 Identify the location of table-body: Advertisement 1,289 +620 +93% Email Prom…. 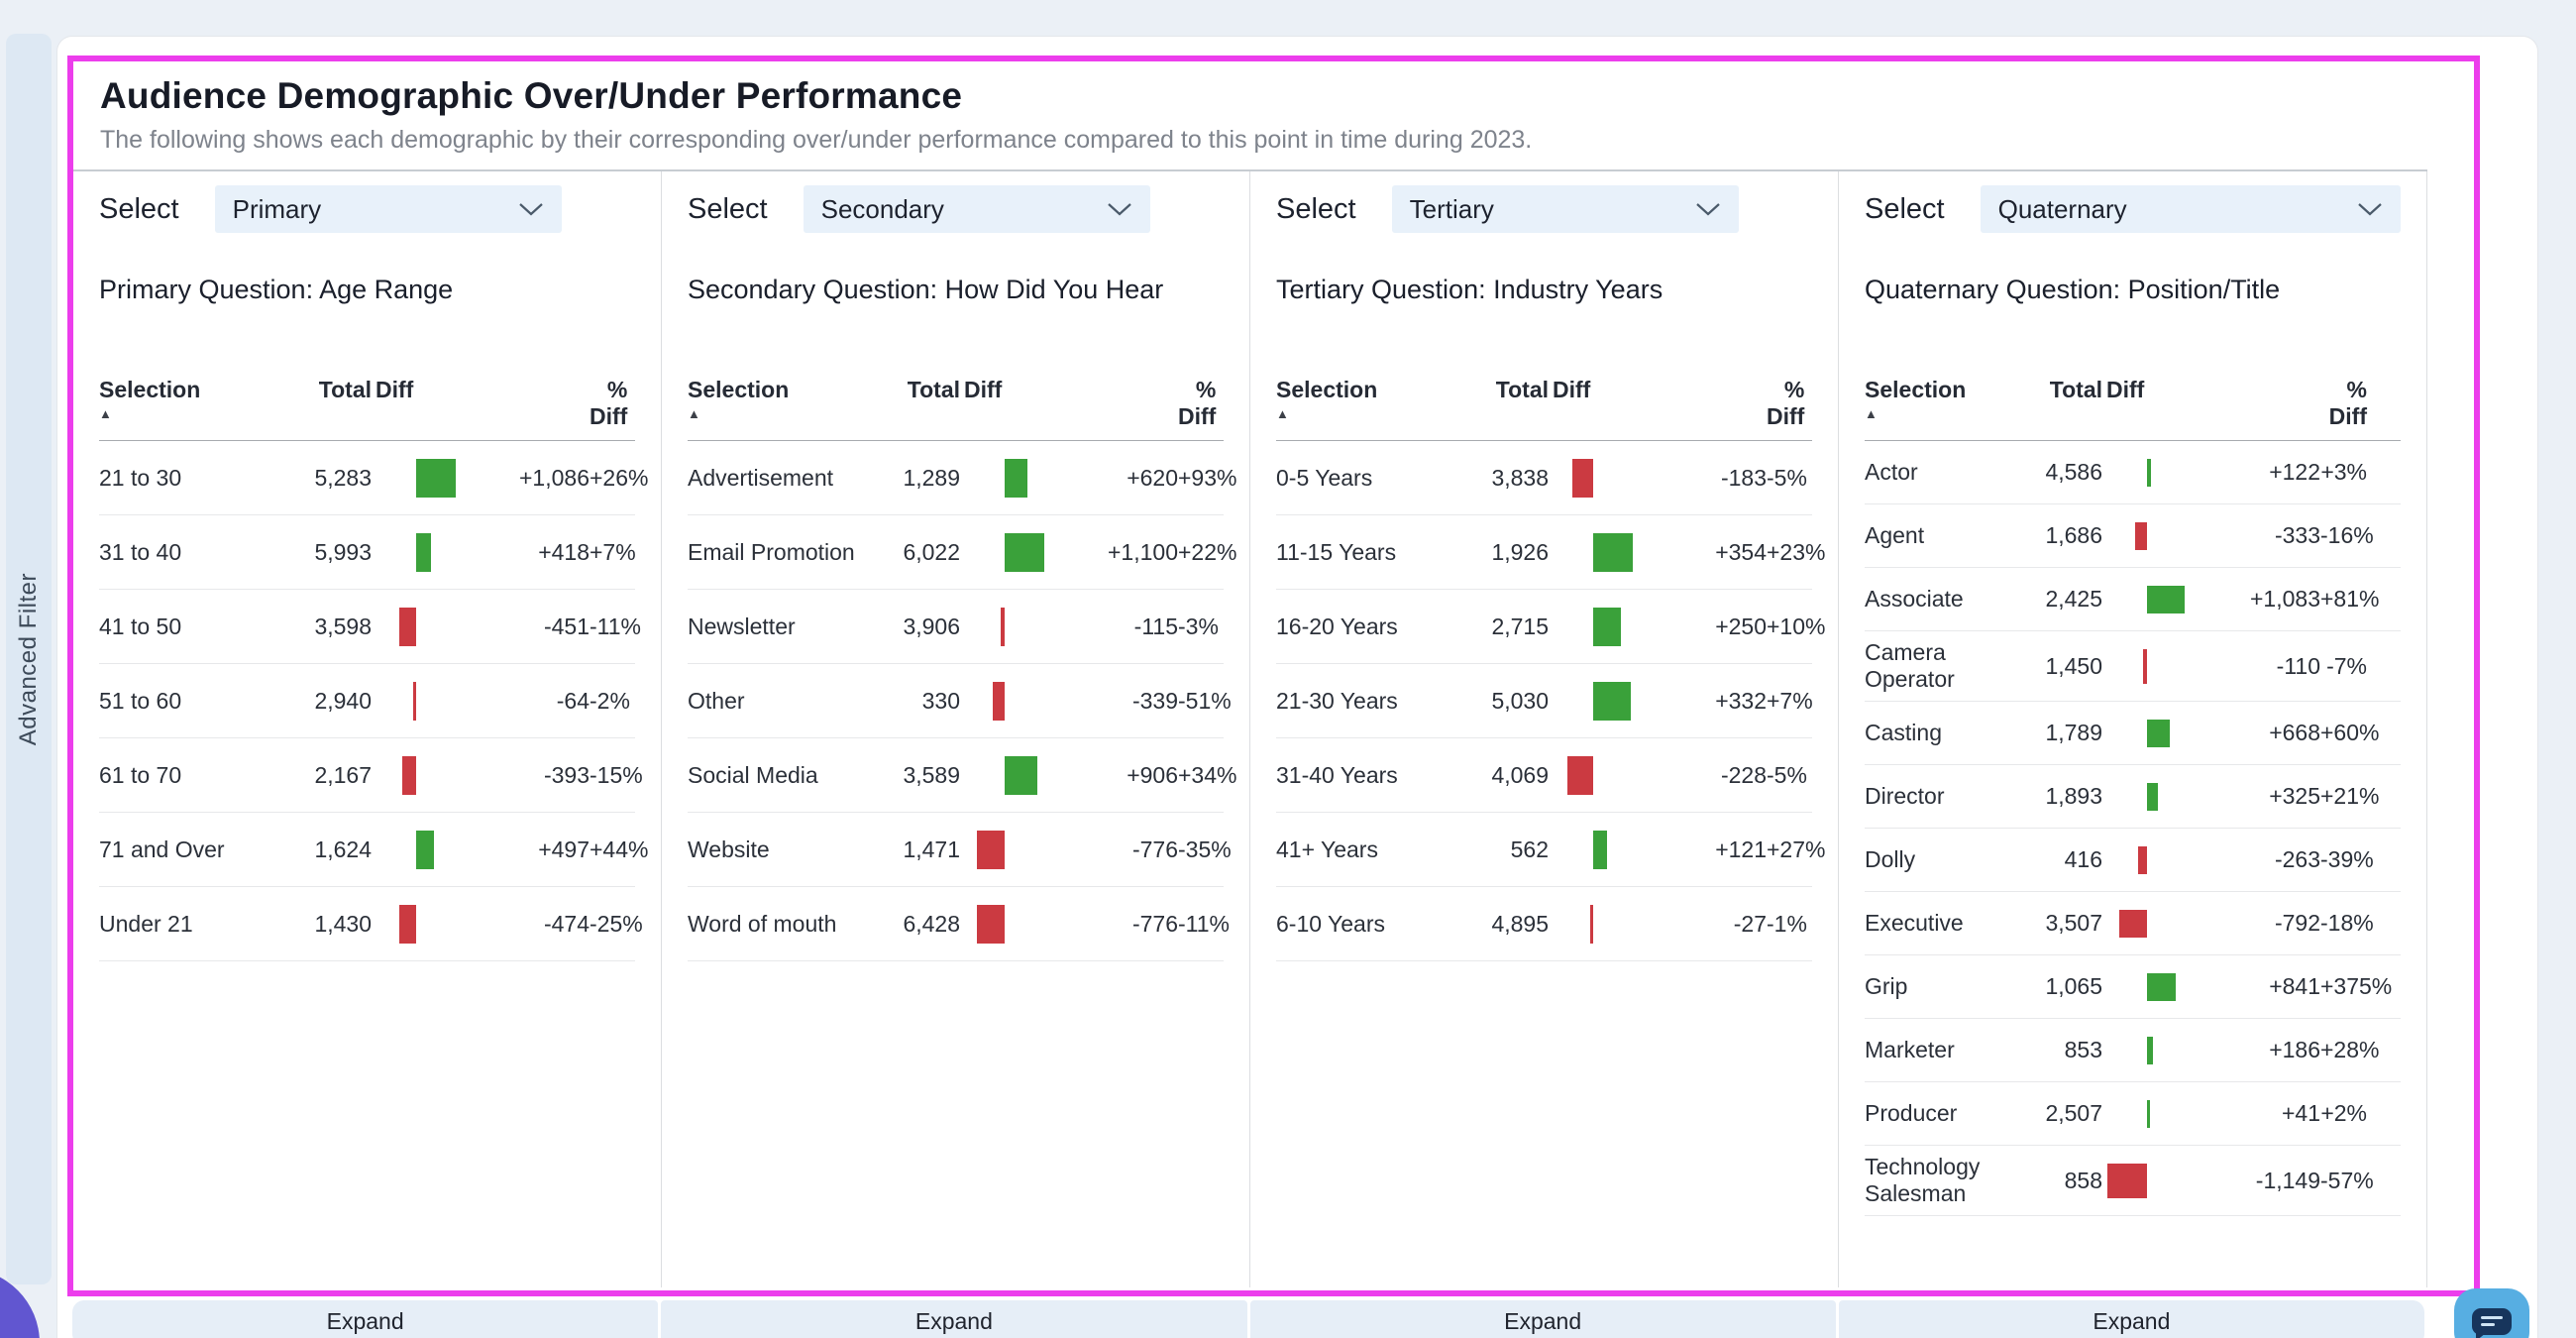
(962, 701).